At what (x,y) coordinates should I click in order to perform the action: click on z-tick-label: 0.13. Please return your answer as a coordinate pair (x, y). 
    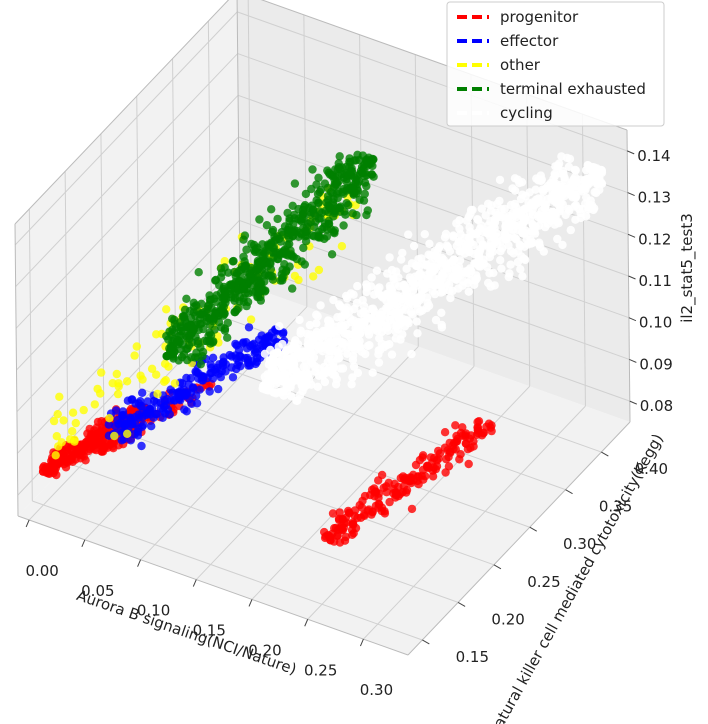
    Looking at the image, I should click on (654, 198).